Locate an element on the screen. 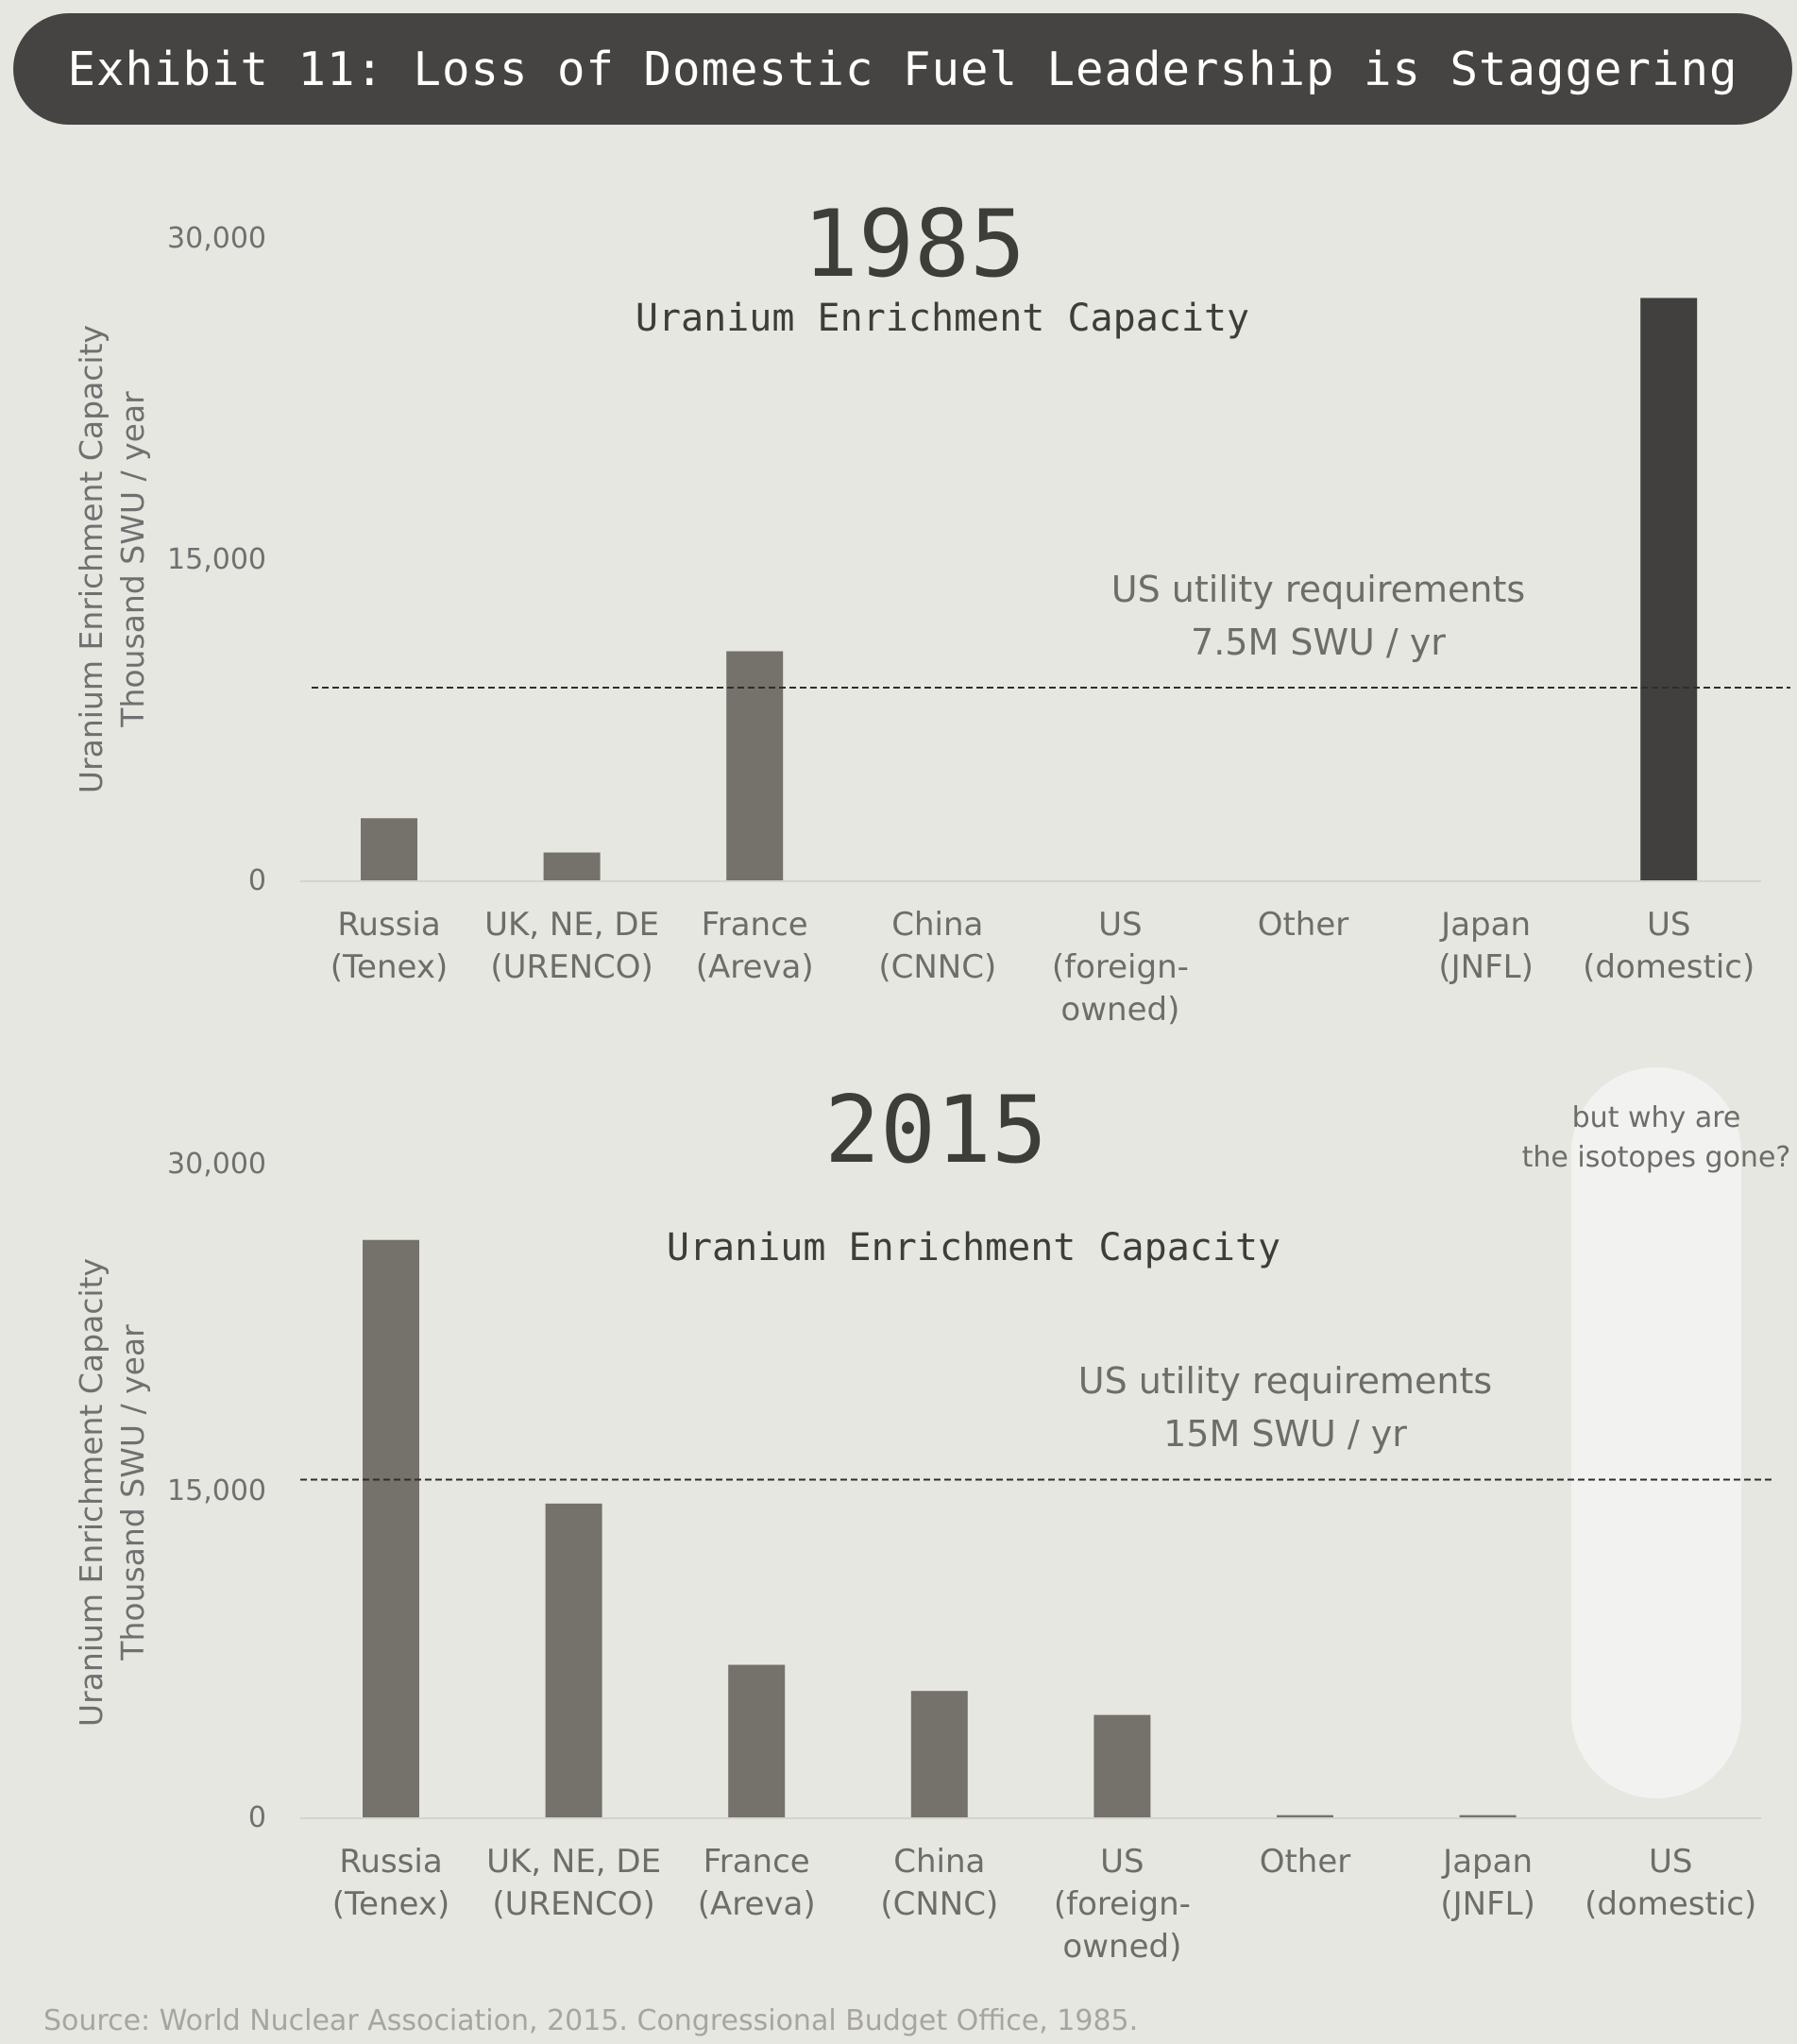  bar-other is located at coordinates (1305, 1815).